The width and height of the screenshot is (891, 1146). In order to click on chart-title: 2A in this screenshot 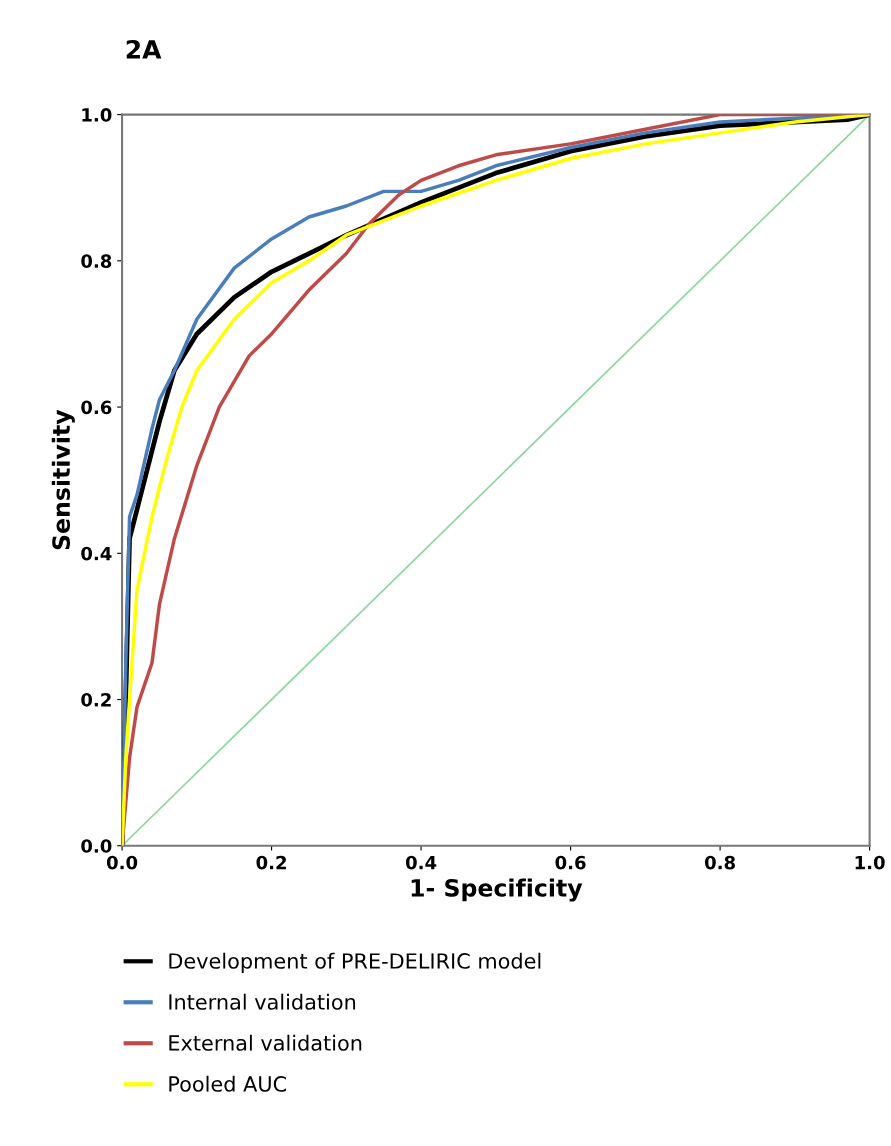, I will do `click(144, 49)`.